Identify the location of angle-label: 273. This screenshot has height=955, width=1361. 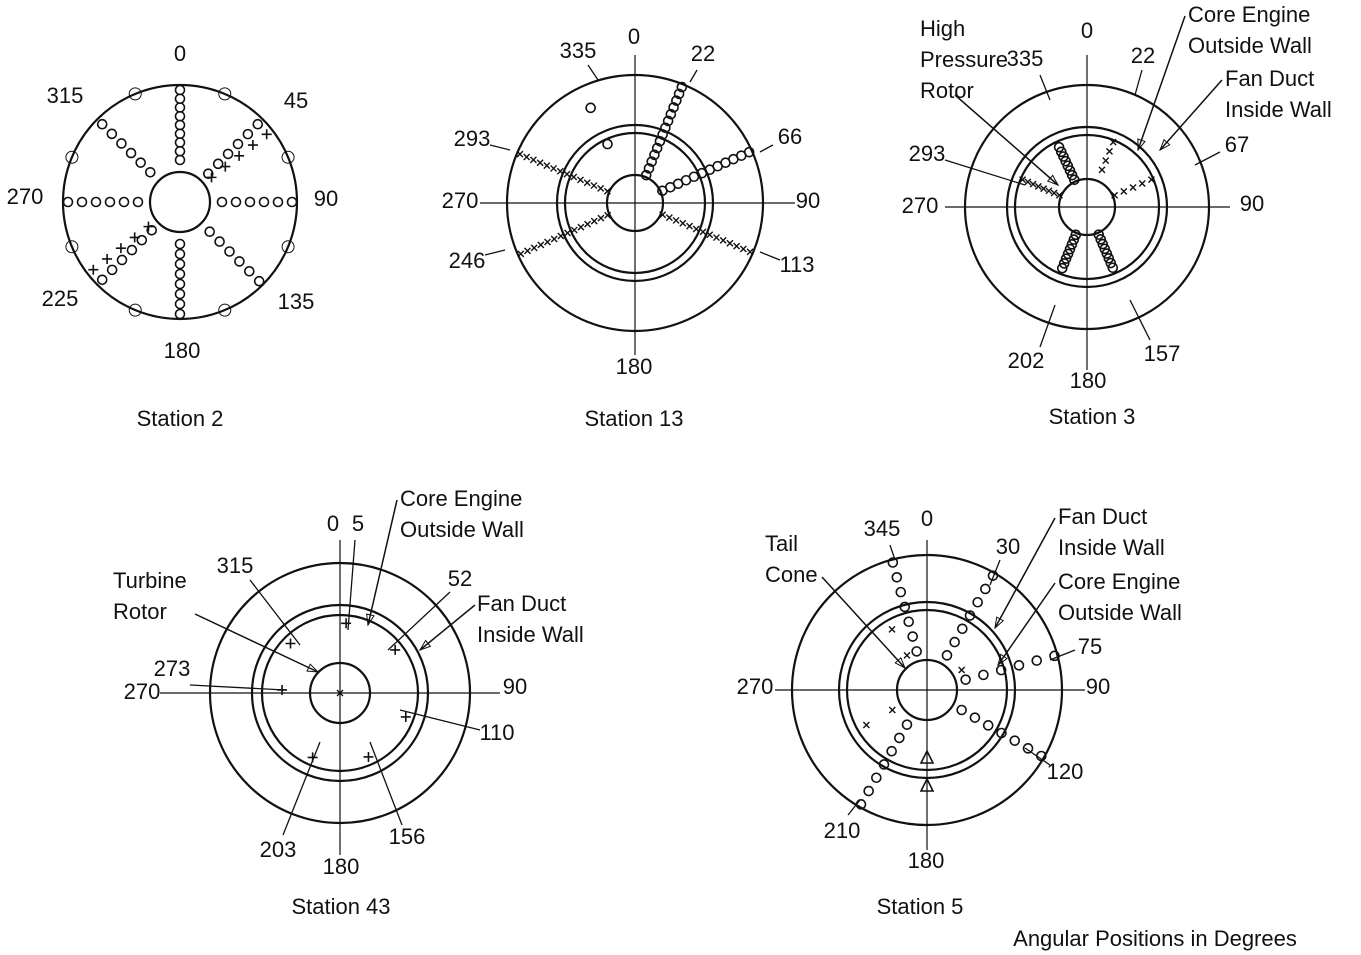
(172, 668).